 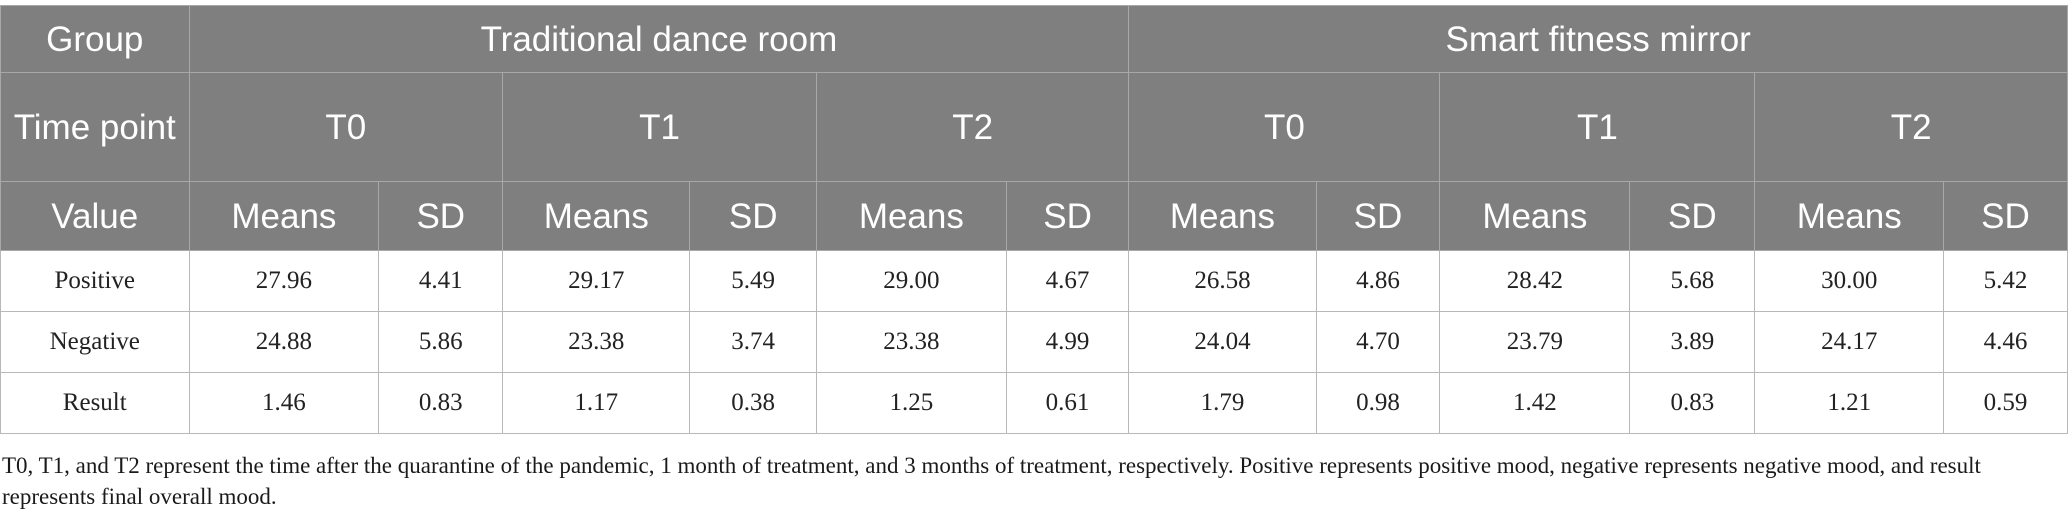 What do you see at coordinates (284, 403) in the screenshot?
I see `table-cell: 1.46` at bounding box center [284, 403].